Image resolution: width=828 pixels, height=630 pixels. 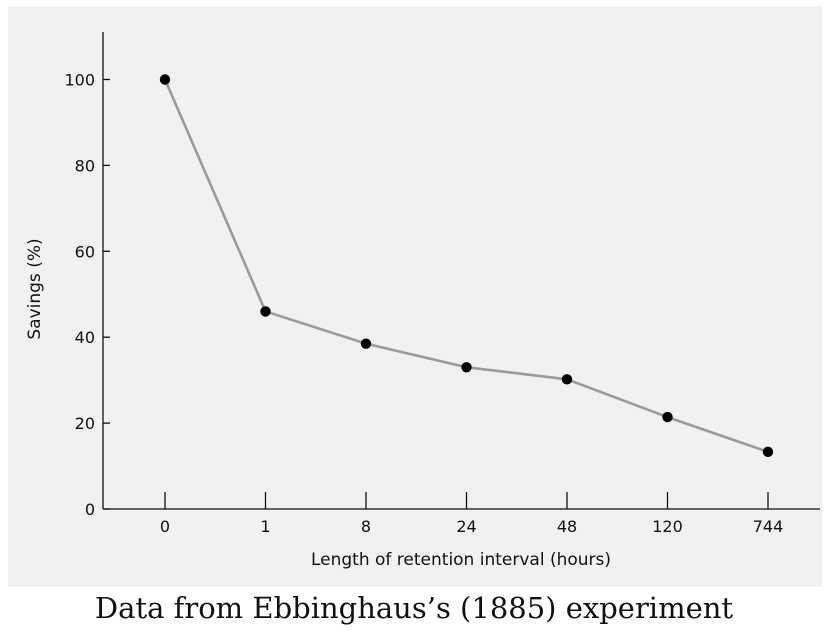 I want to click on x-tick-label: 744, so click(x=768, y=526).